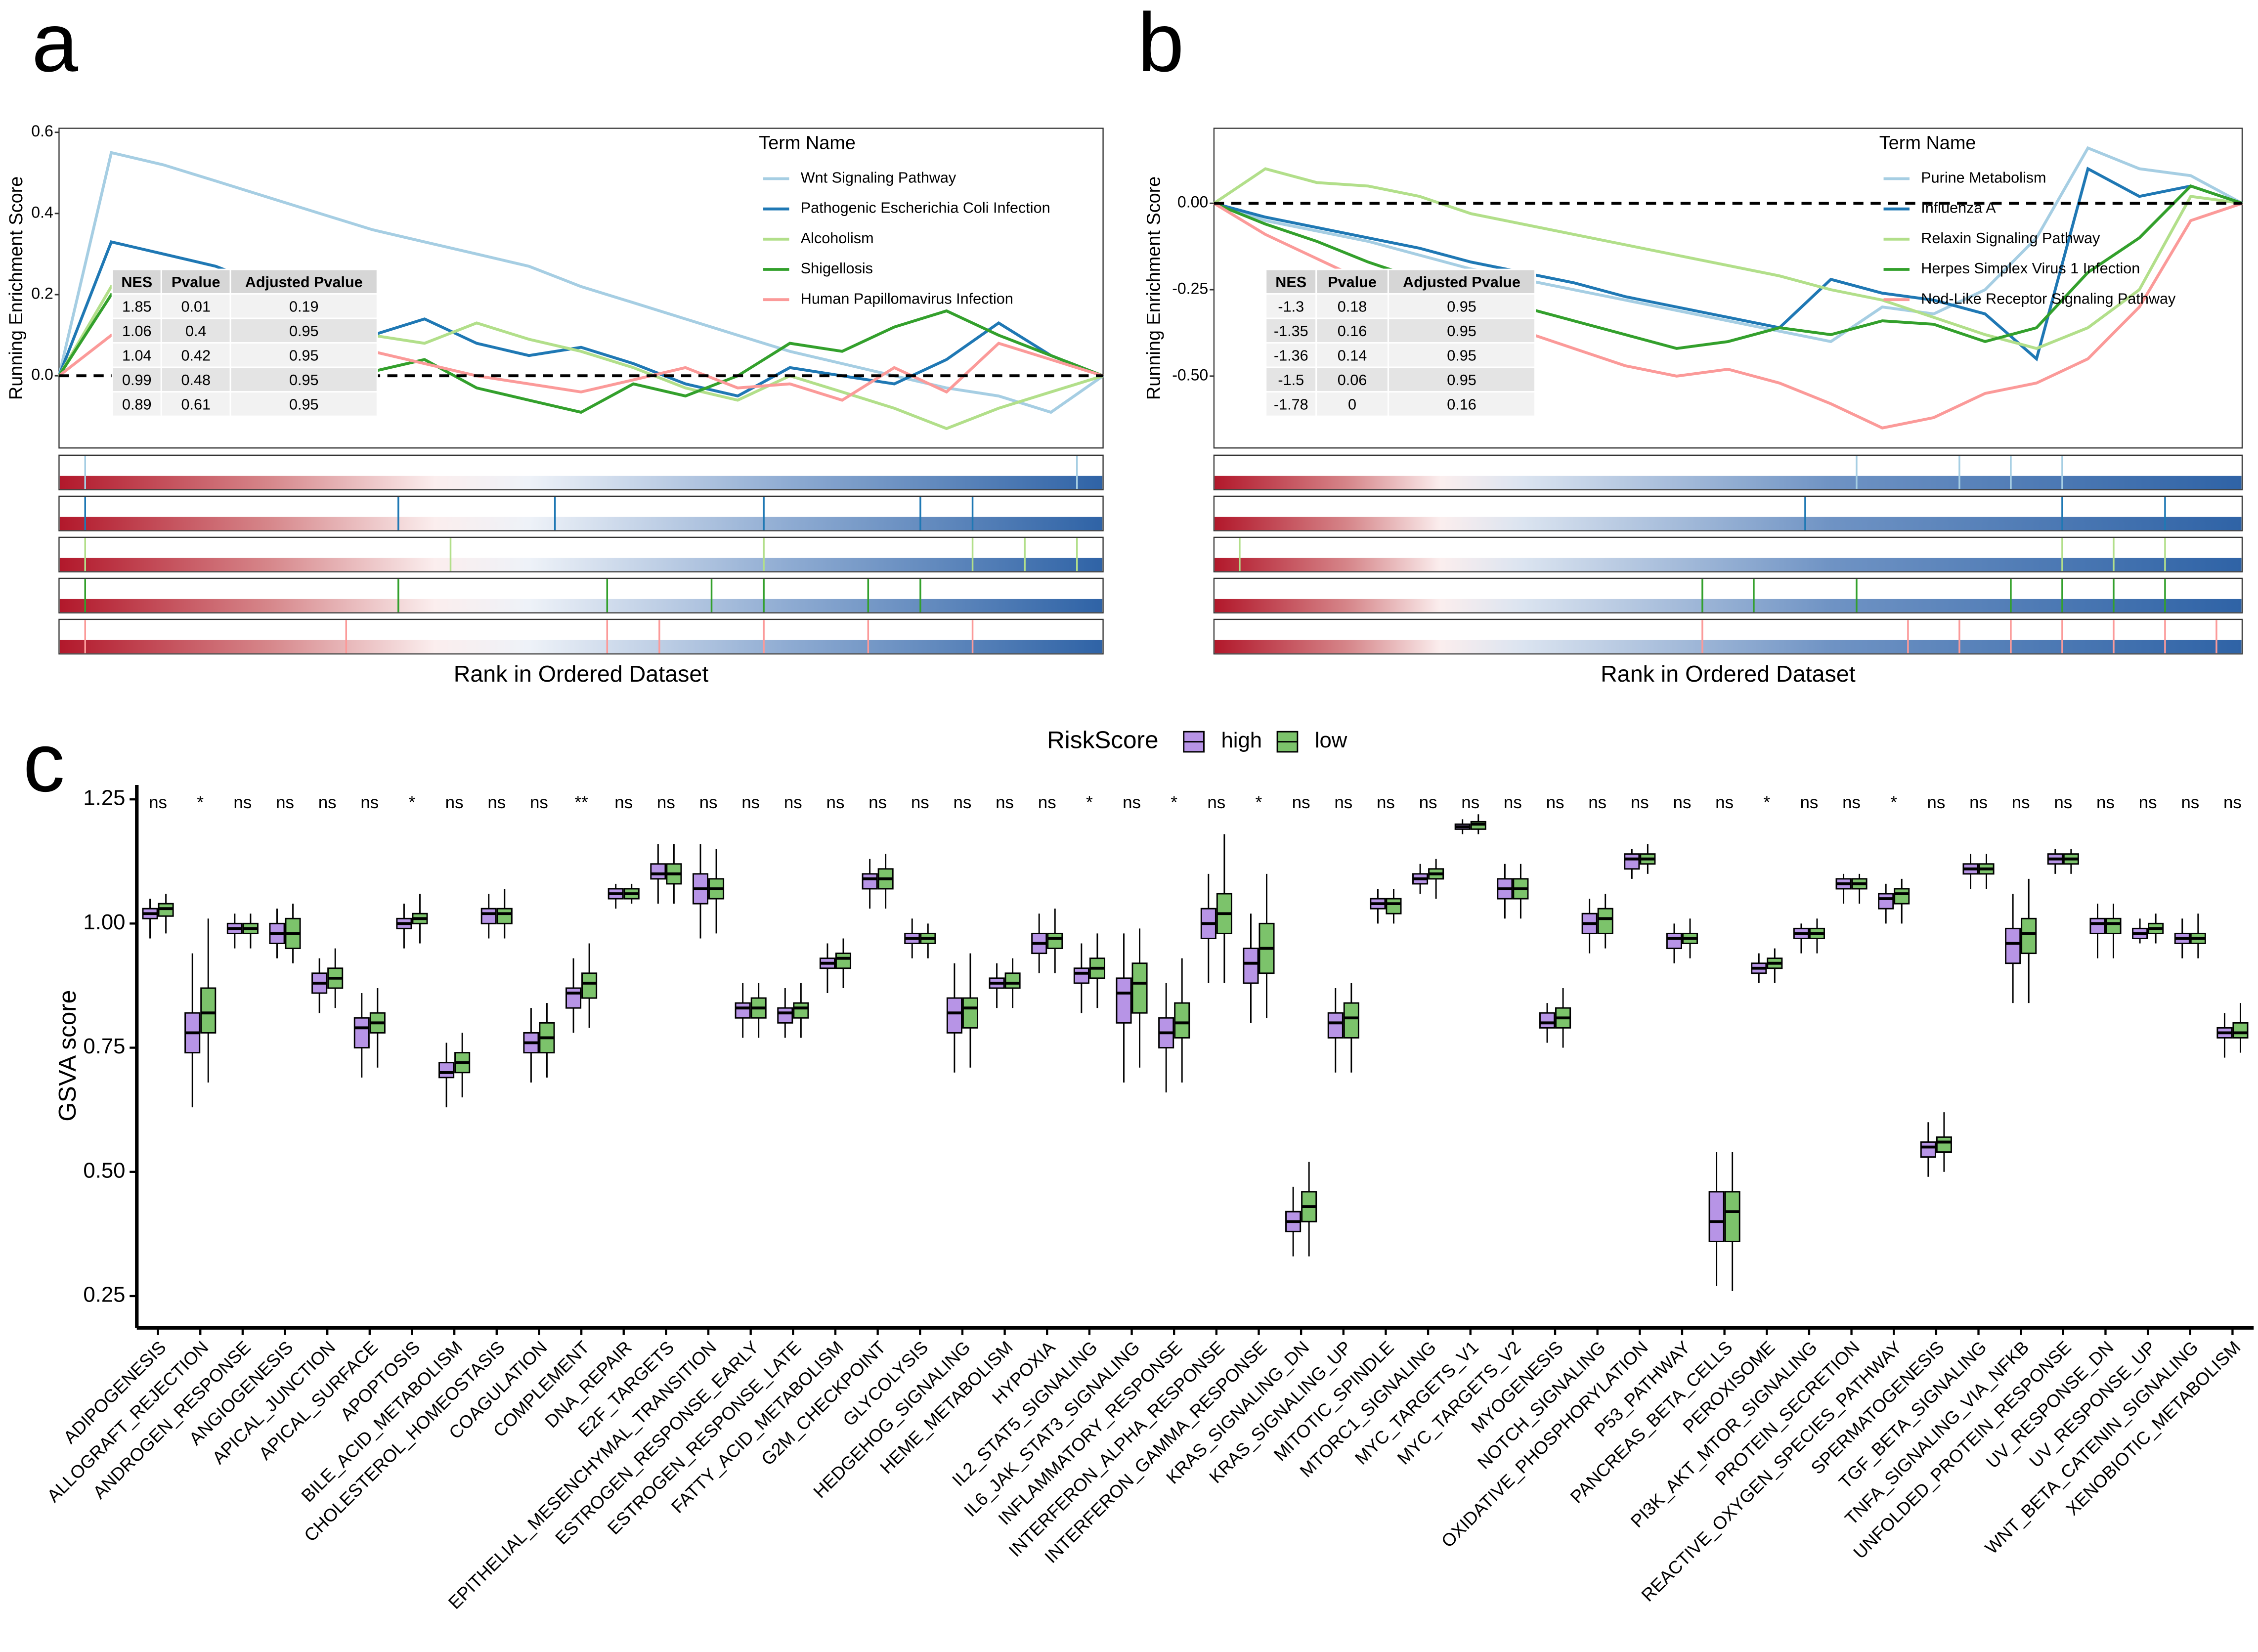 The width and height of the screenshot is (2258, 1652). Describe the element at coordinates (304, 307) in the screenshot. I see `table-value: 0.19` at that location.